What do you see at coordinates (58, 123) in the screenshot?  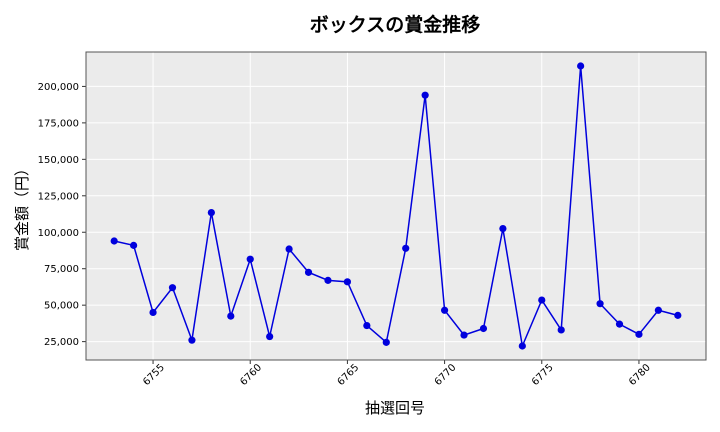 I see `y-tick-label: 175,000` at bounding box center [58, 123].